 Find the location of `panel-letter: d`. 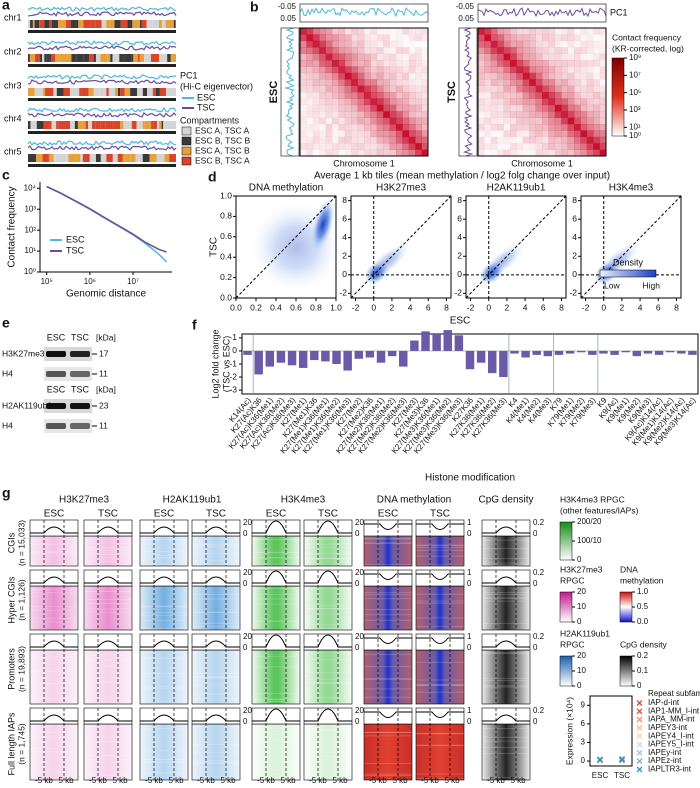

panel-letter: d is located at coordinates (212, 177).